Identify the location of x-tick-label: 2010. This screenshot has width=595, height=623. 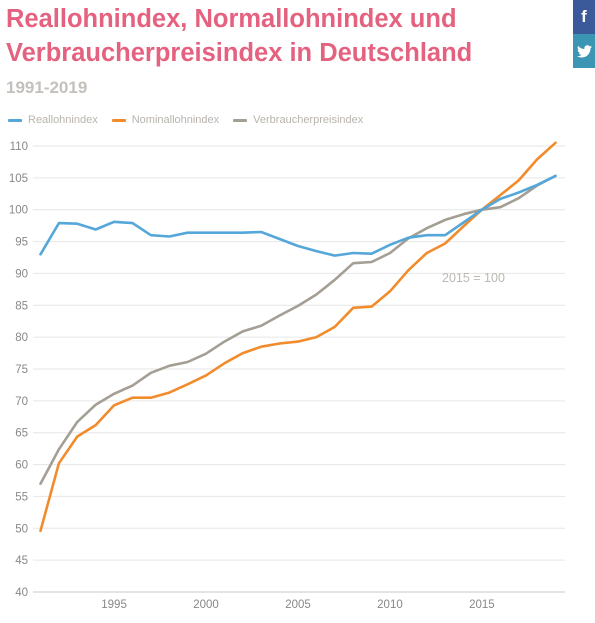
(390, 605).